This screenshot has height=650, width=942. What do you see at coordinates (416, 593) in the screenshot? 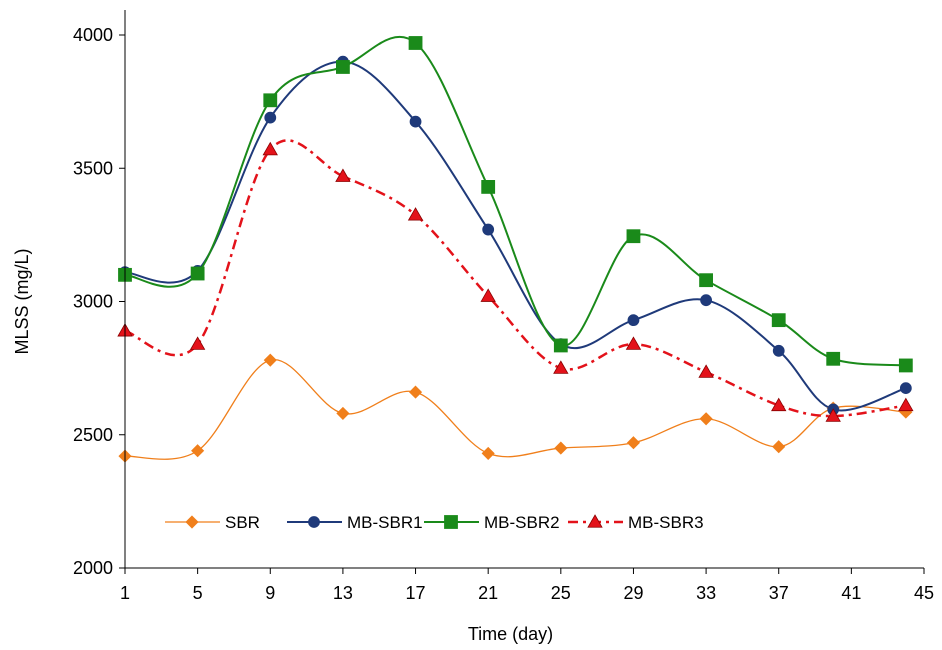
I see `x-tick-label: 17` at bounding box center [416, 593].